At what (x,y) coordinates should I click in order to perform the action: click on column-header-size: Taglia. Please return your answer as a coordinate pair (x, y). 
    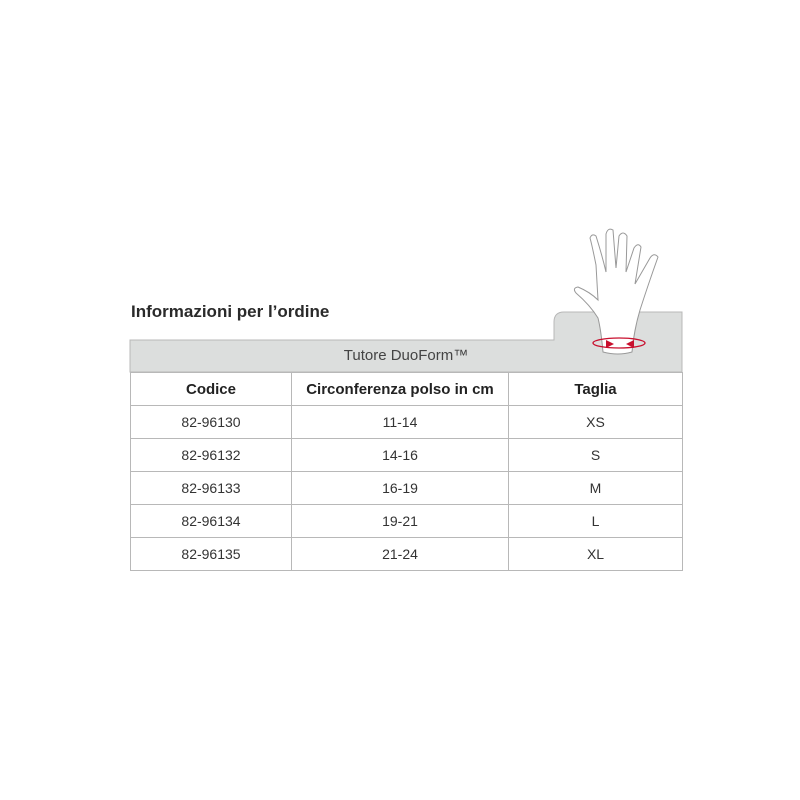
    Looking at the image, I should click on (595, 389).